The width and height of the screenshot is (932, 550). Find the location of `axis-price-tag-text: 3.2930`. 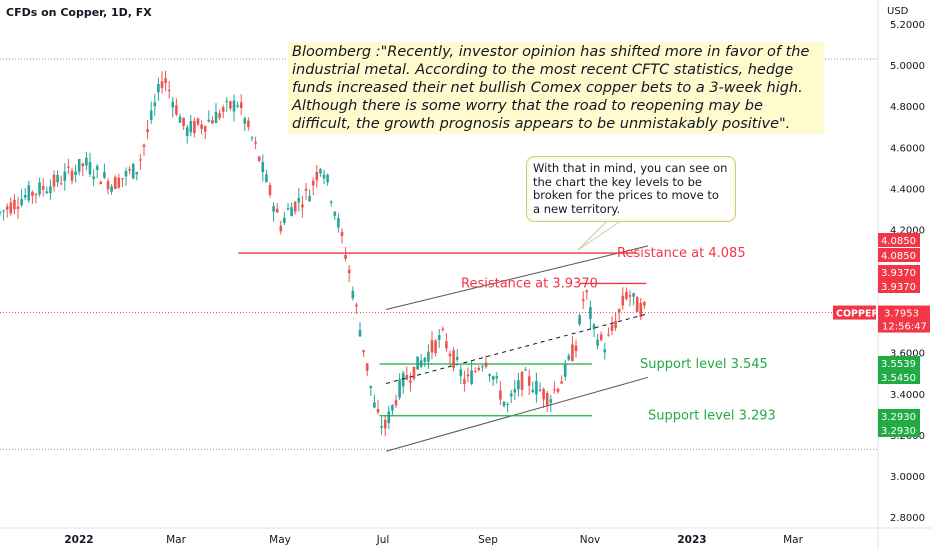

axis-price-tag-text: 3.2930 is located at coordinates (898, 431).